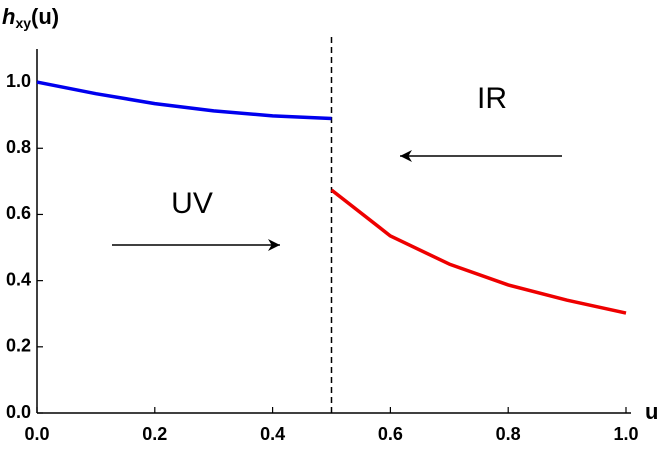  Describe the element at coordinates (18, 346) in the screenshot. I see `y-tick-label: 0.2` at that location.